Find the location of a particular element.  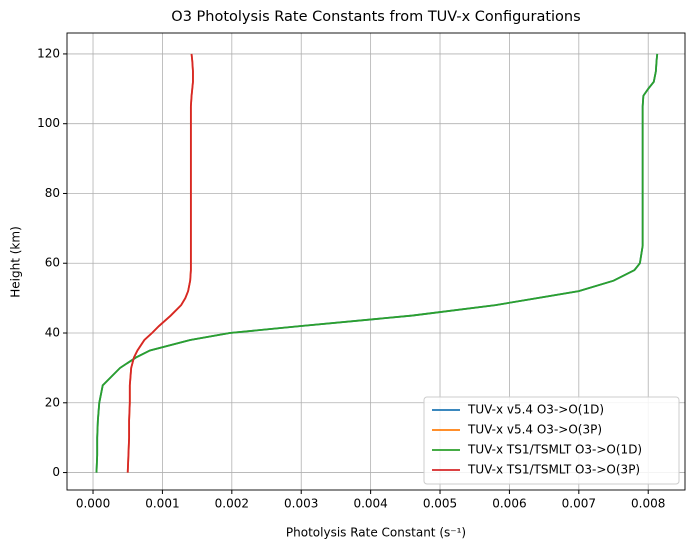

x-tick-label: 0.006 is located at coordinates (509, 504).